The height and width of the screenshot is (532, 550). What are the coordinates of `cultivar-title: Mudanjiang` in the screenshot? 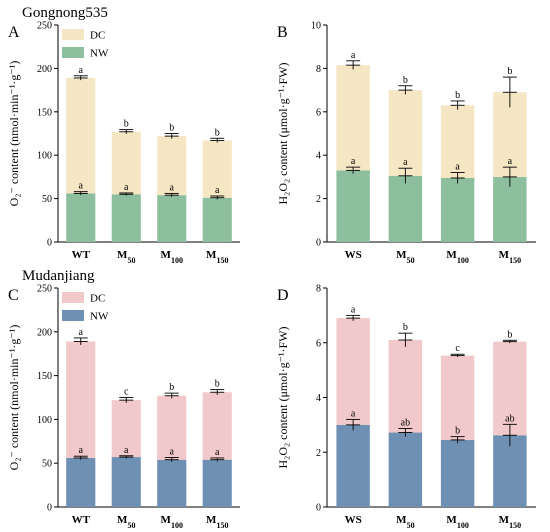 It's located at (58, 276).